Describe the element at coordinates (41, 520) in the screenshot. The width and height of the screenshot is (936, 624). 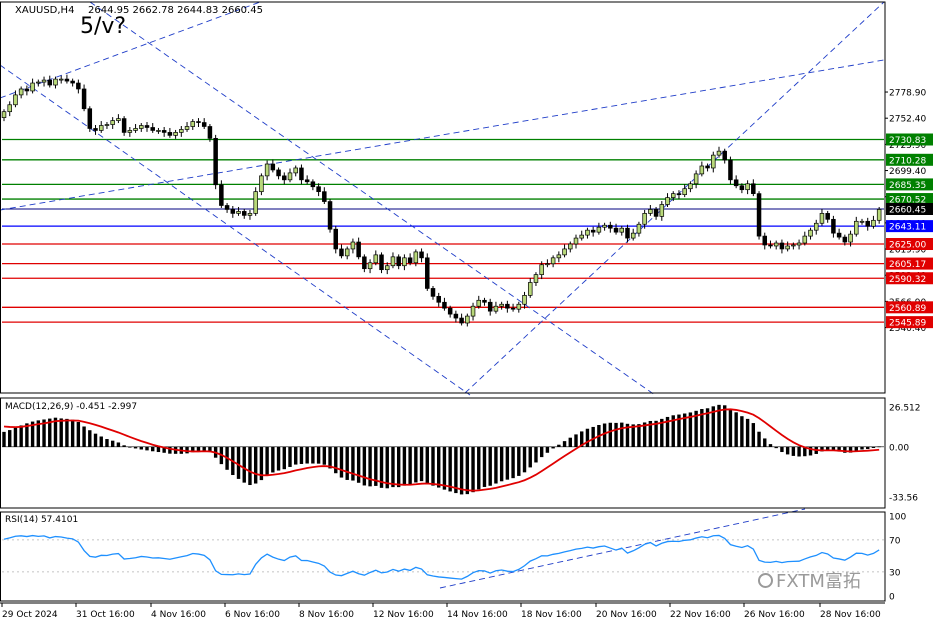
I see `rsi-label: RSI(14) 57.4101` at that location.